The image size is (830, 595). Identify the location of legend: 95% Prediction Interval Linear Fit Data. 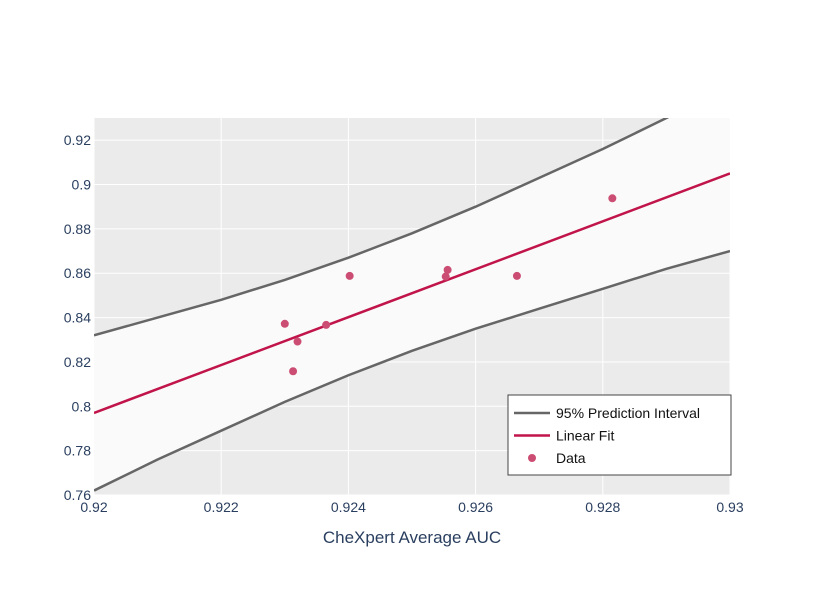
(619, 435).